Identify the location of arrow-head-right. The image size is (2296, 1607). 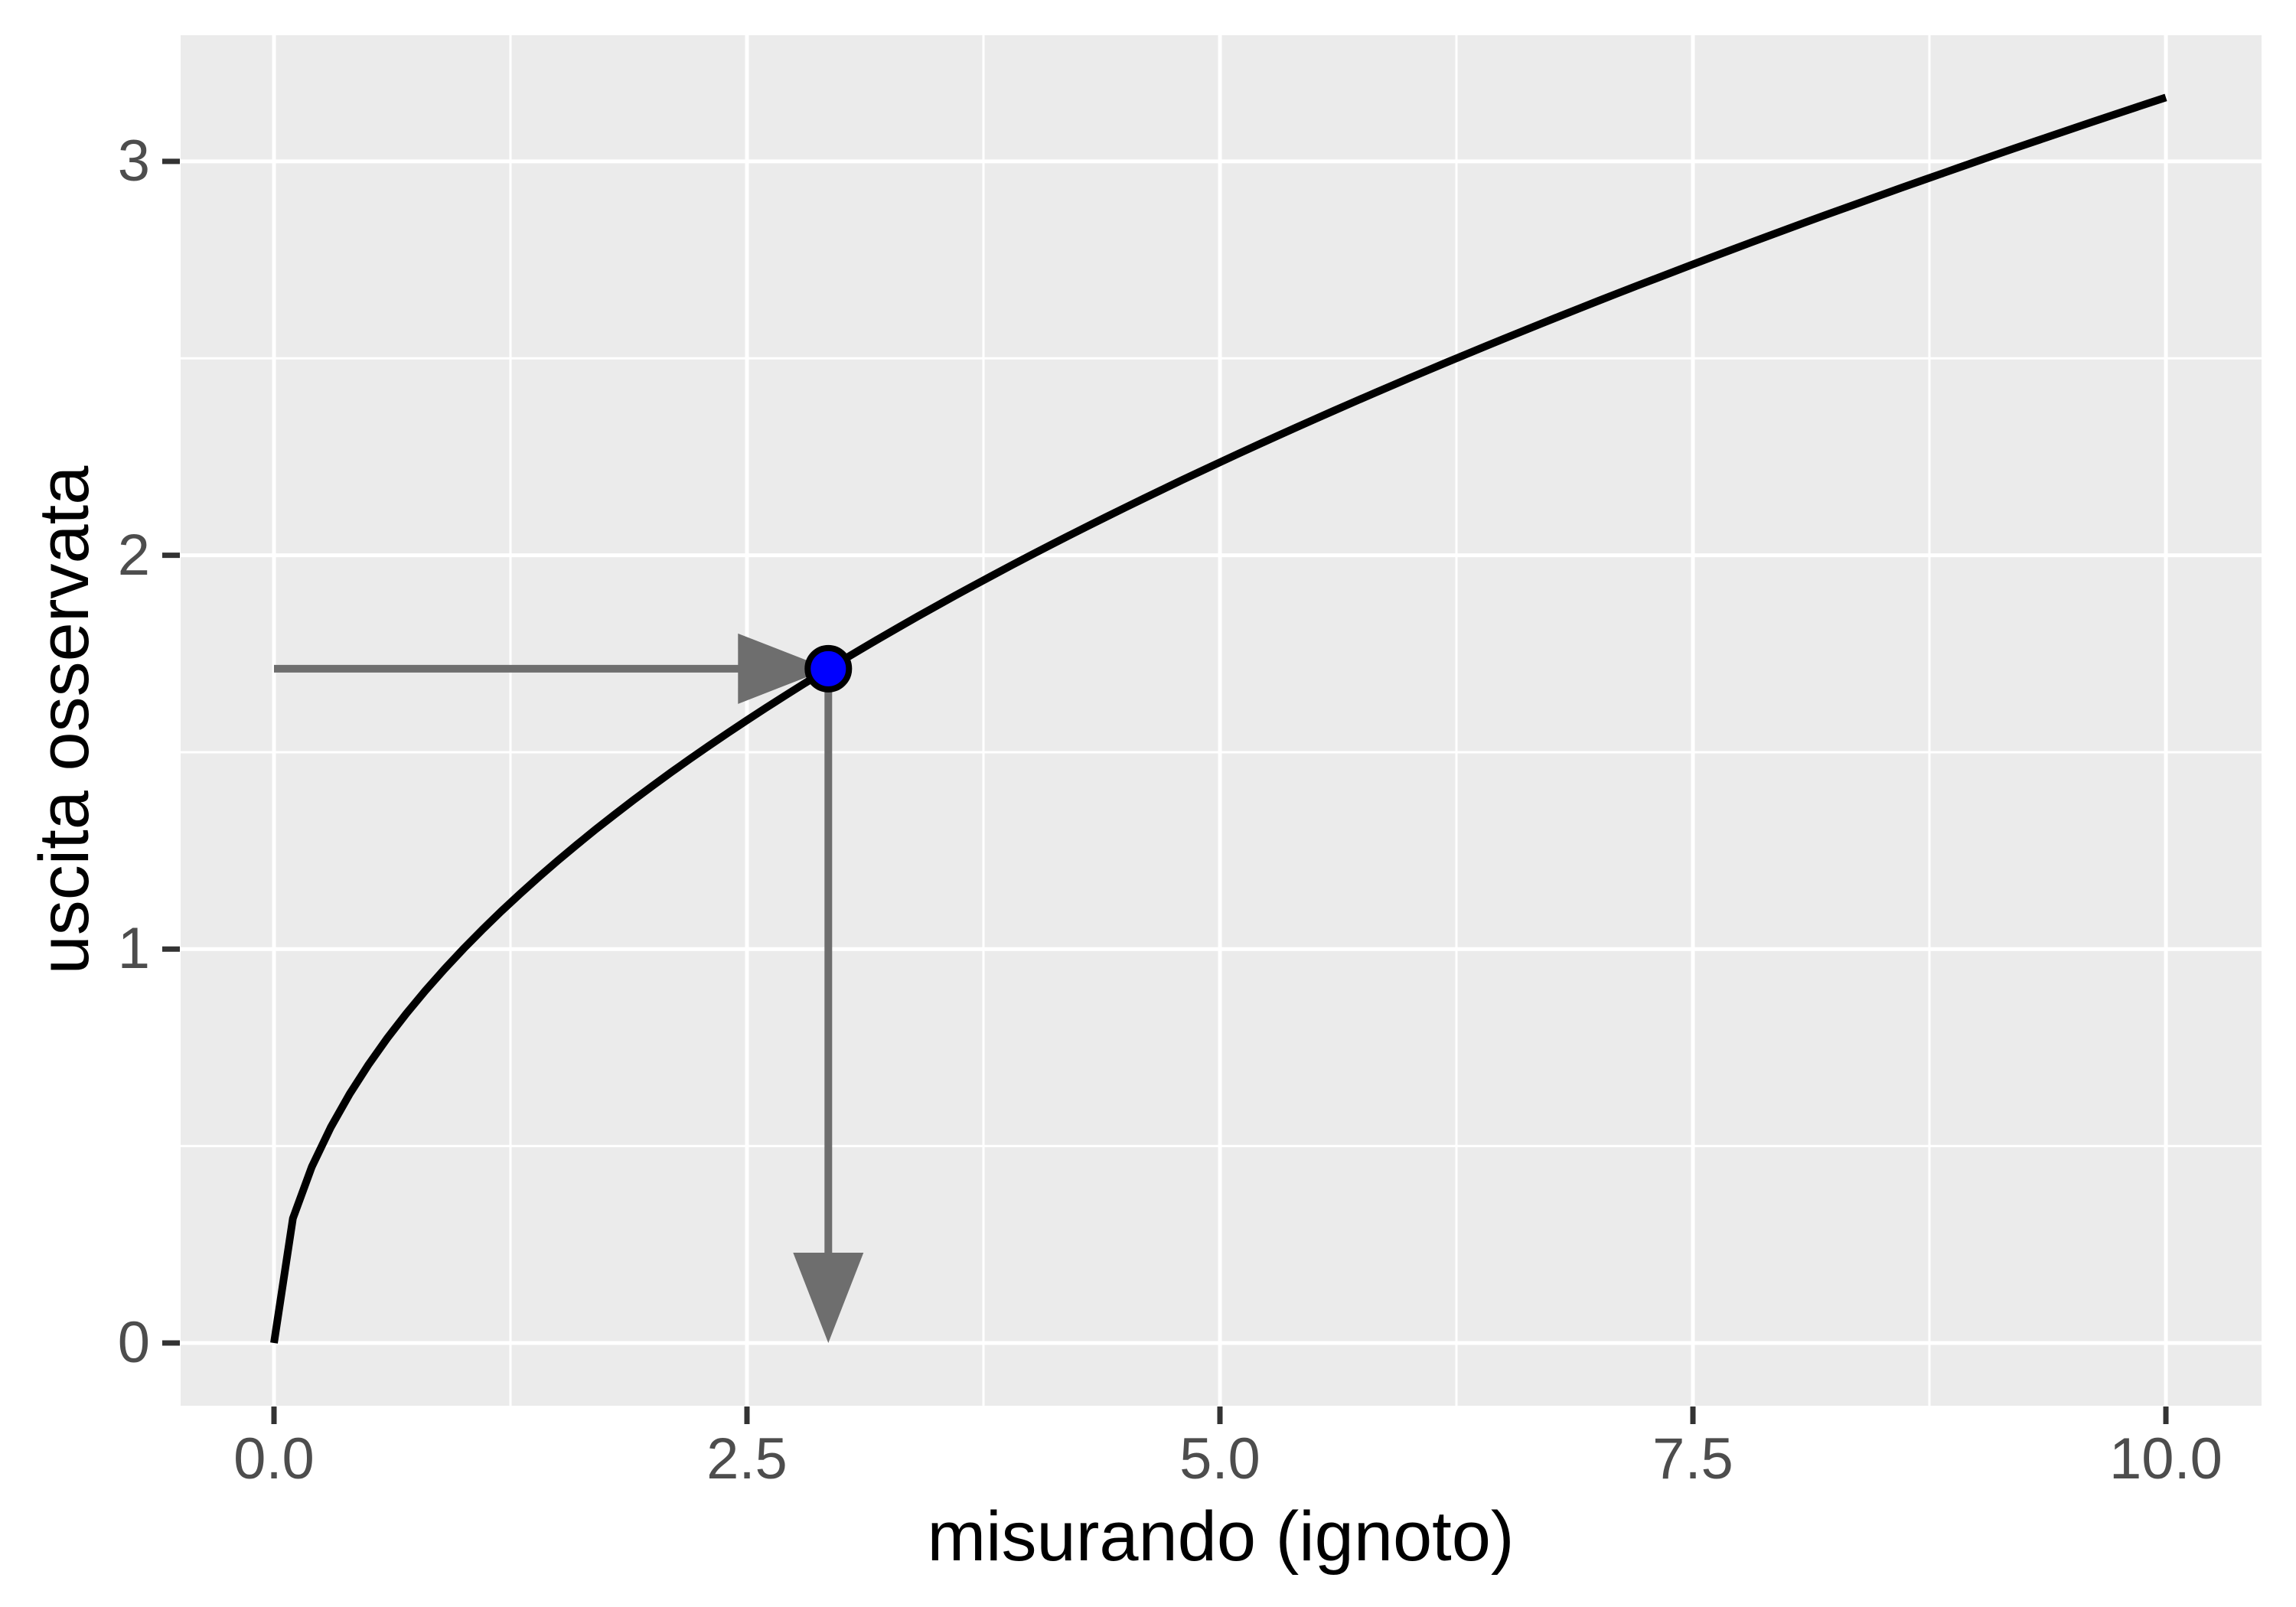
(783, 668).